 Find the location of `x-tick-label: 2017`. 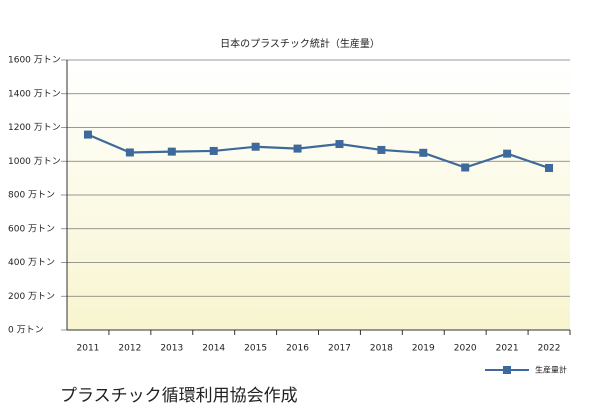

x-tick-label: 2017 is located at coordinates (339, 349).